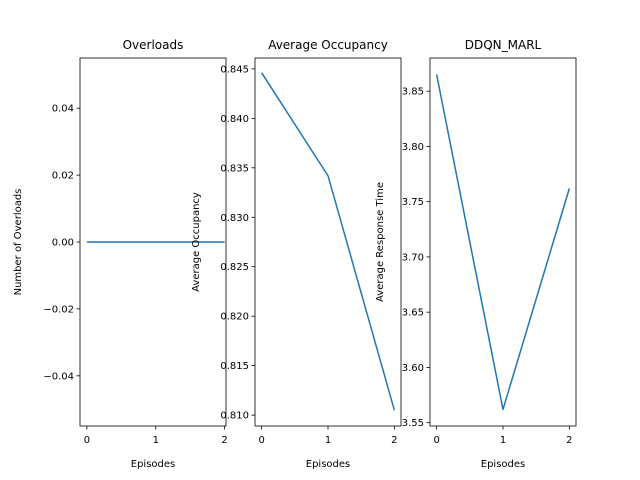  Describe the element at coordinates (234, 317) in the screenshot. I see `y-tick-label: 0.820` at that location.